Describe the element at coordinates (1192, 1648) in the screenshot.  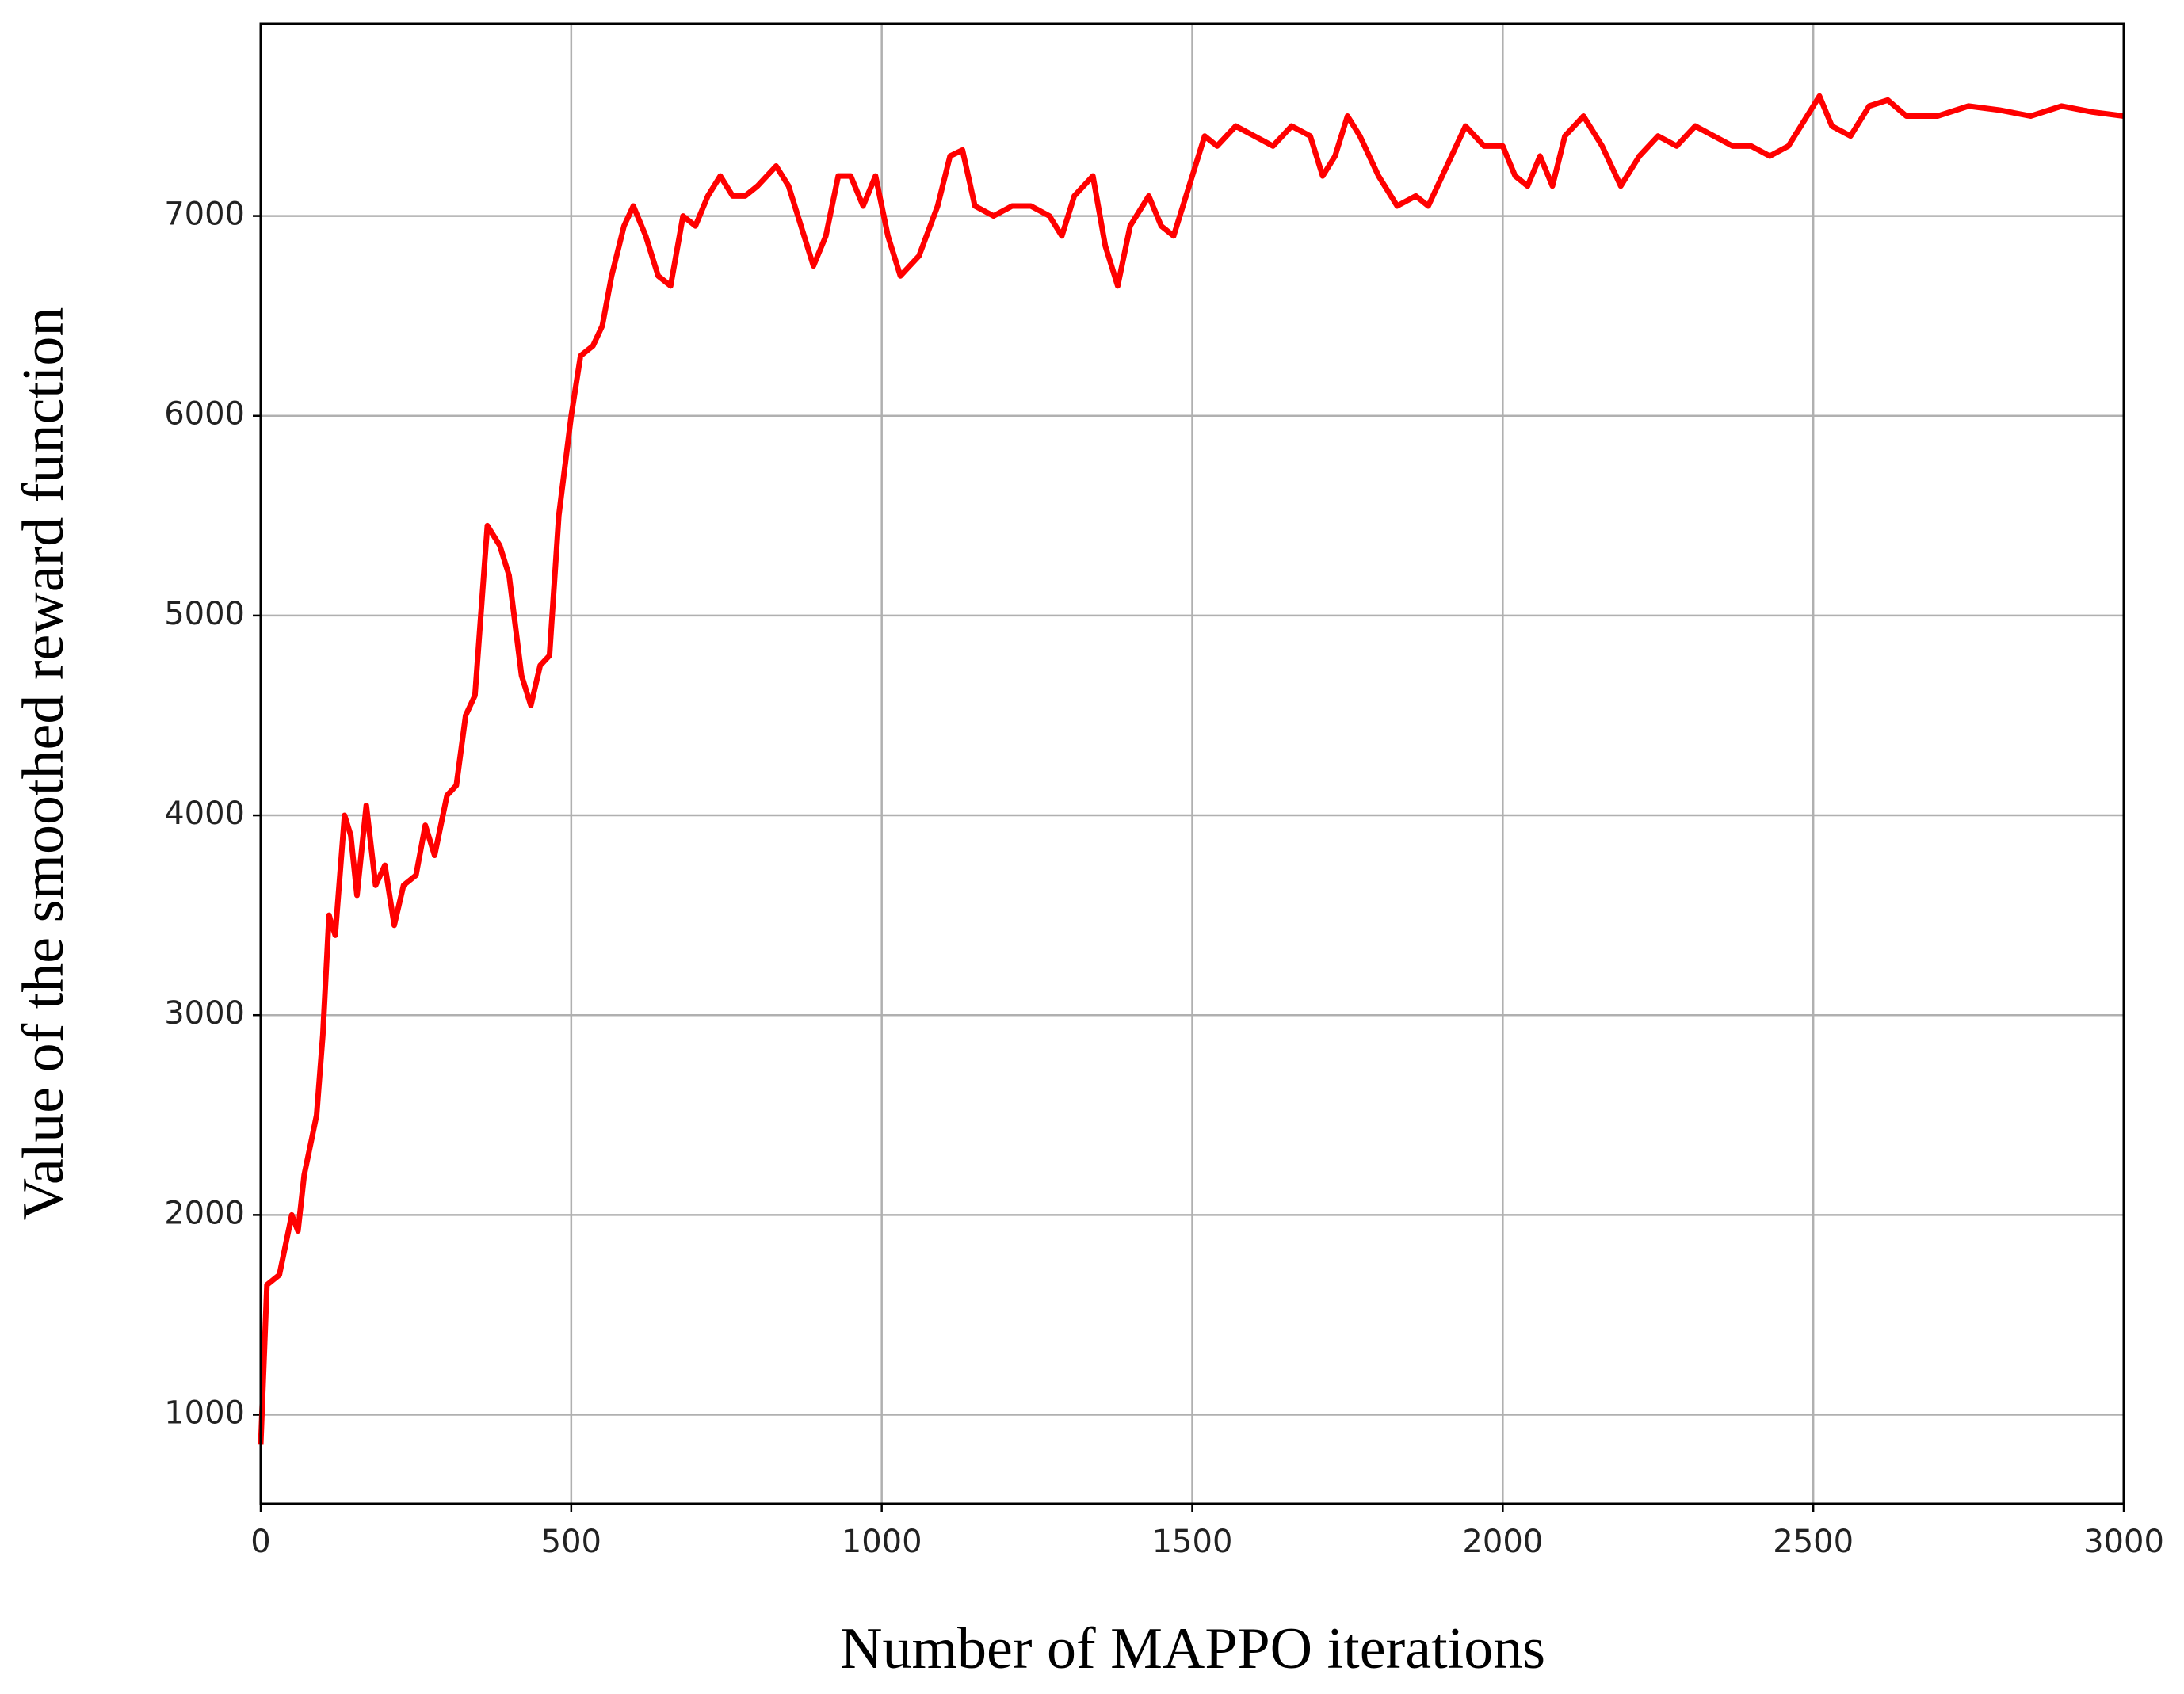
I see `x-axis-label: Number of MAPPO iterations` at that location.